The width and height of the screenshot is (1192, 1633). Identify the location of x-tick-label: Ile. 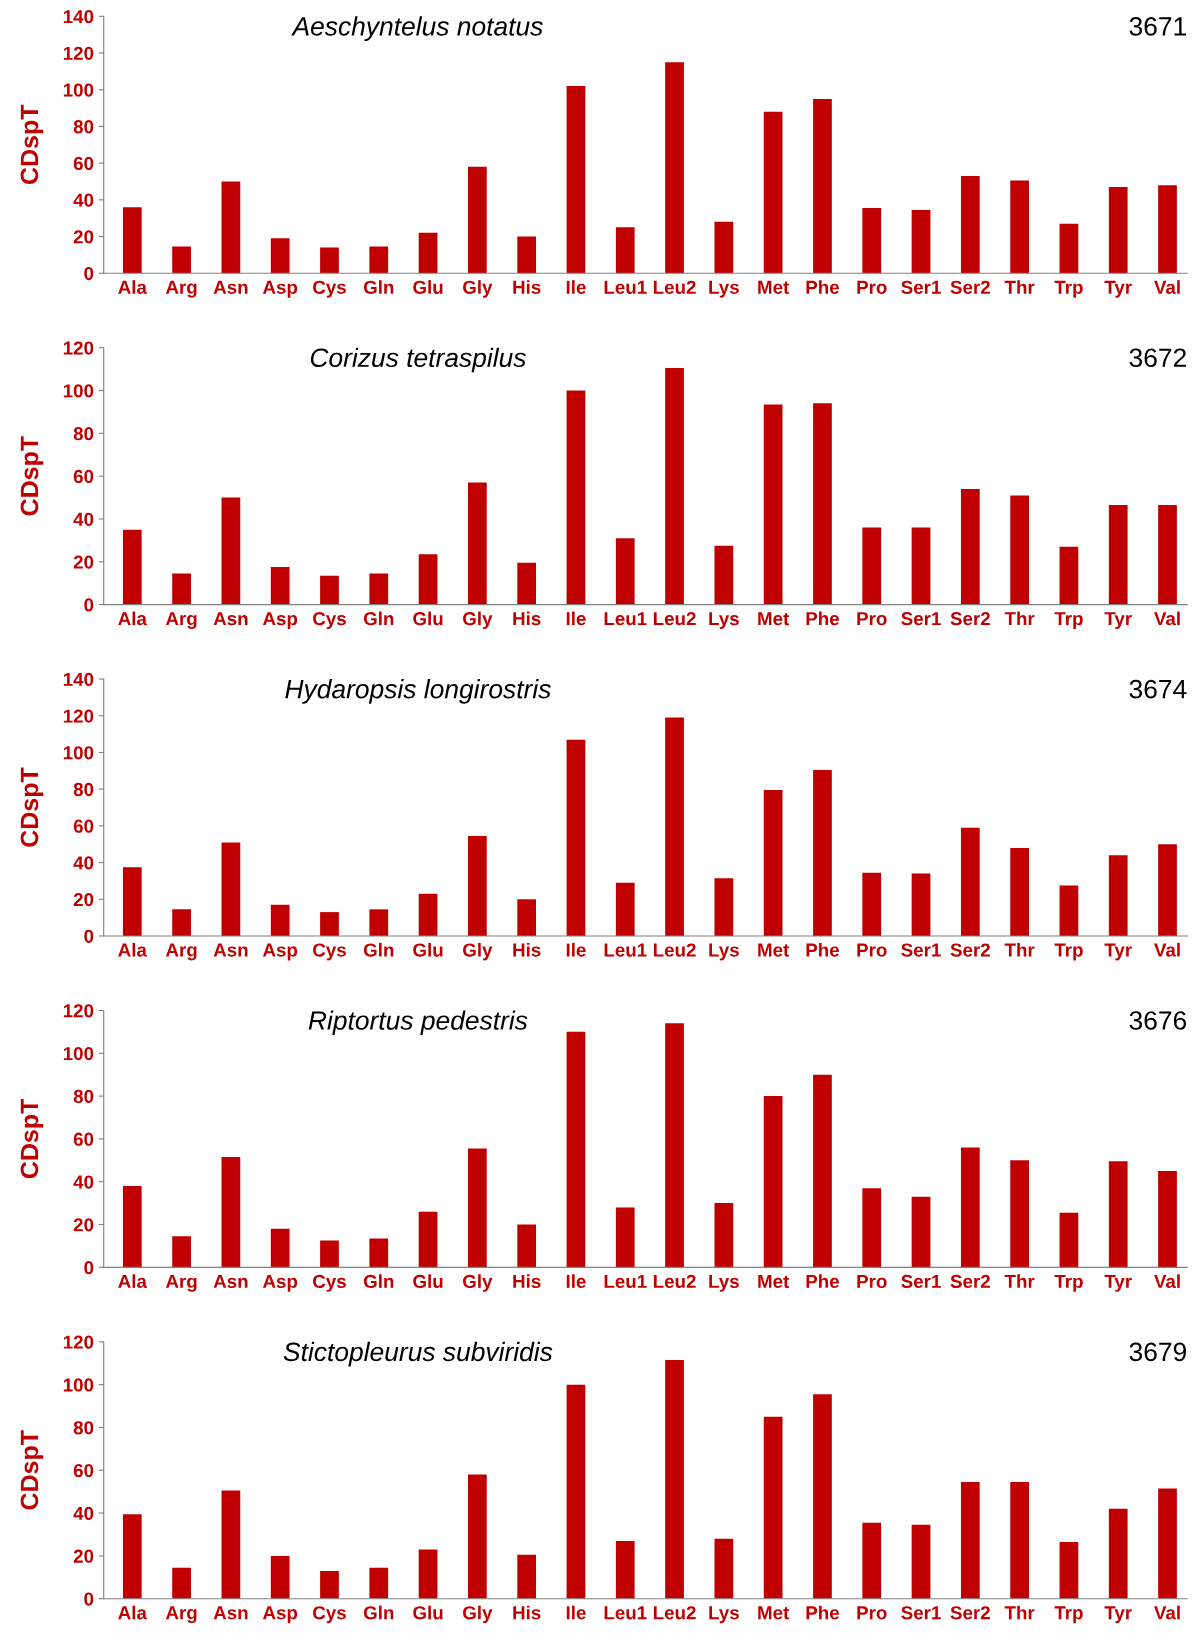
(576, 1281).